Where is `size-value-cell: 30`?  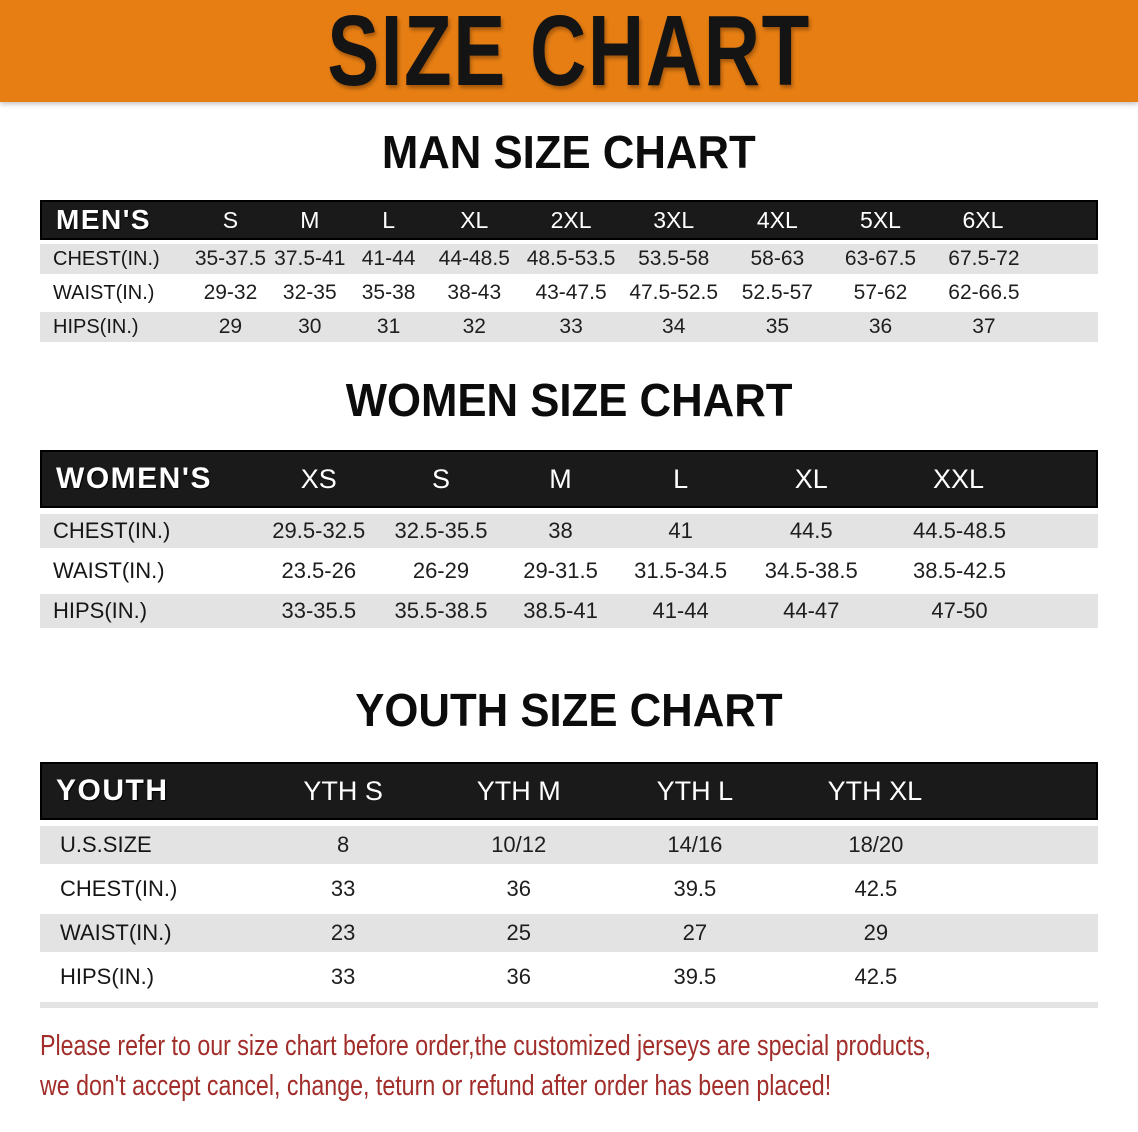 size-value-cell: 30 is located at coordinates (309, 327).